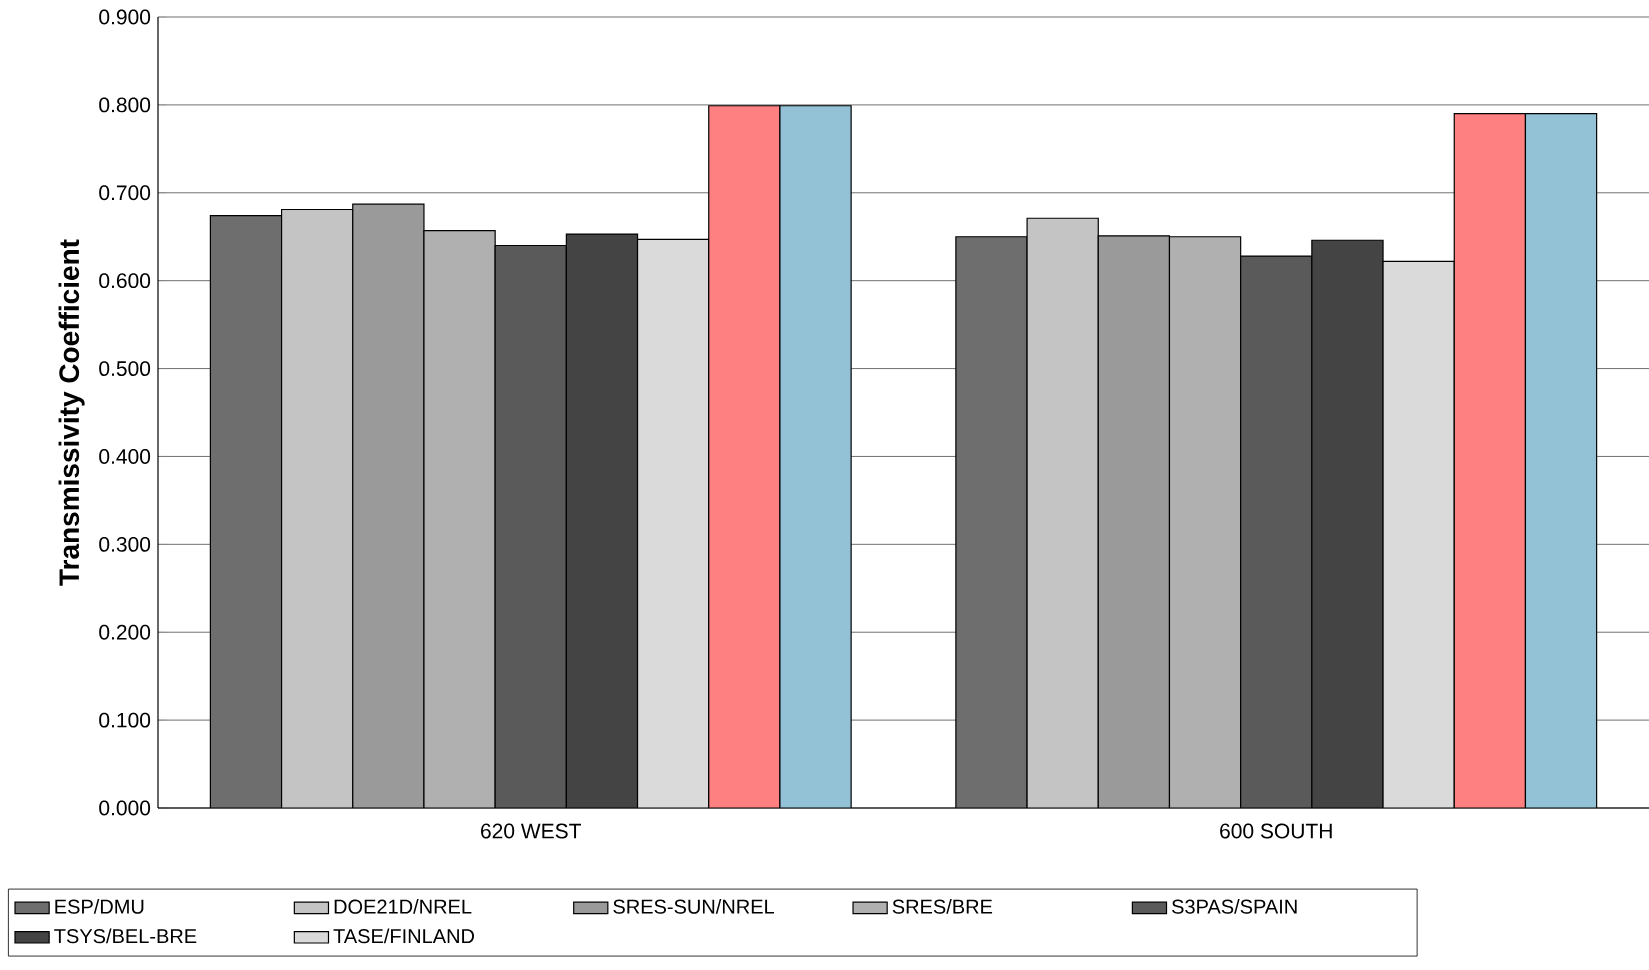 The height and width of the screenshot is (970, 1649). Describe the element at coordinates (404, 936) in the screenshot. I see `legend-label: TASE/FINLAND` at that location.